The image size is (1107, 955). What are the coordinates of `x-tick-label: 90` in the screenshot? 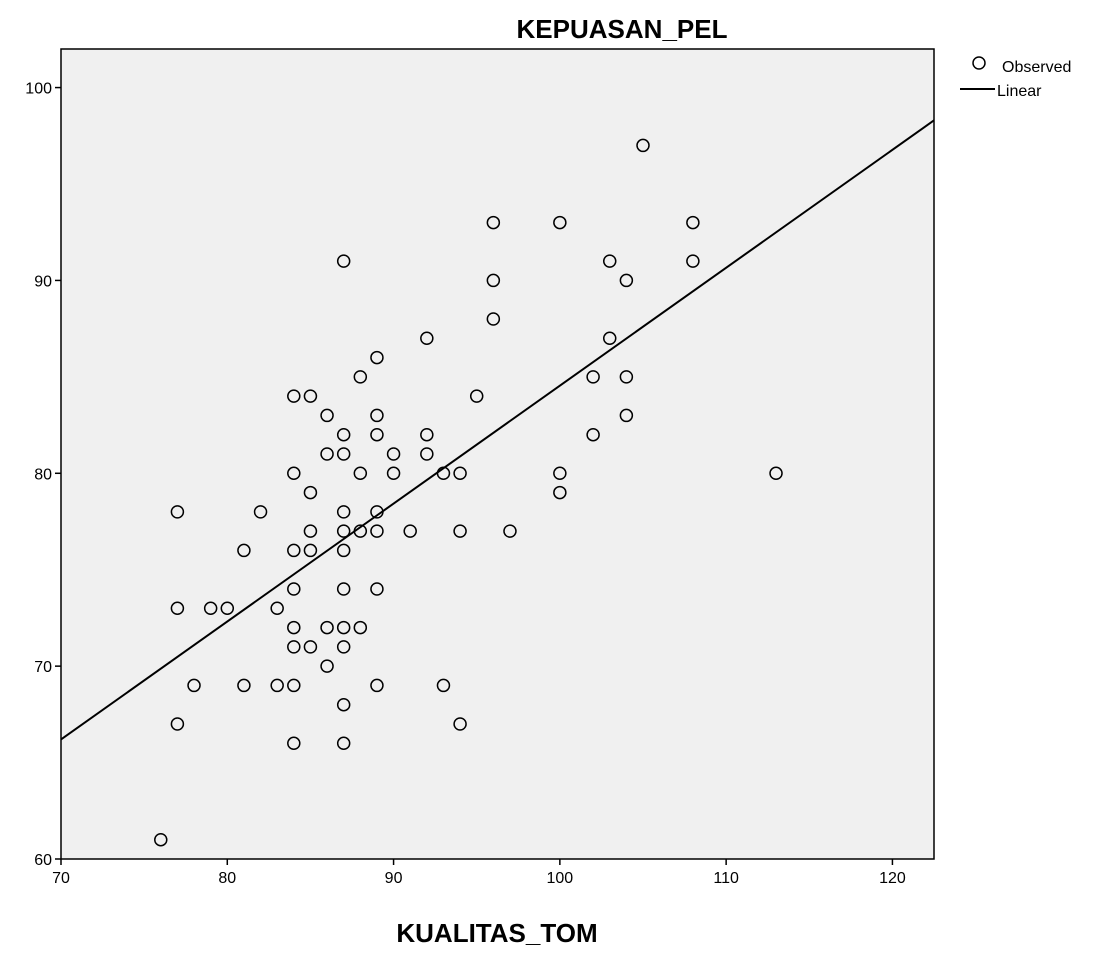 It's located at (394, 878).